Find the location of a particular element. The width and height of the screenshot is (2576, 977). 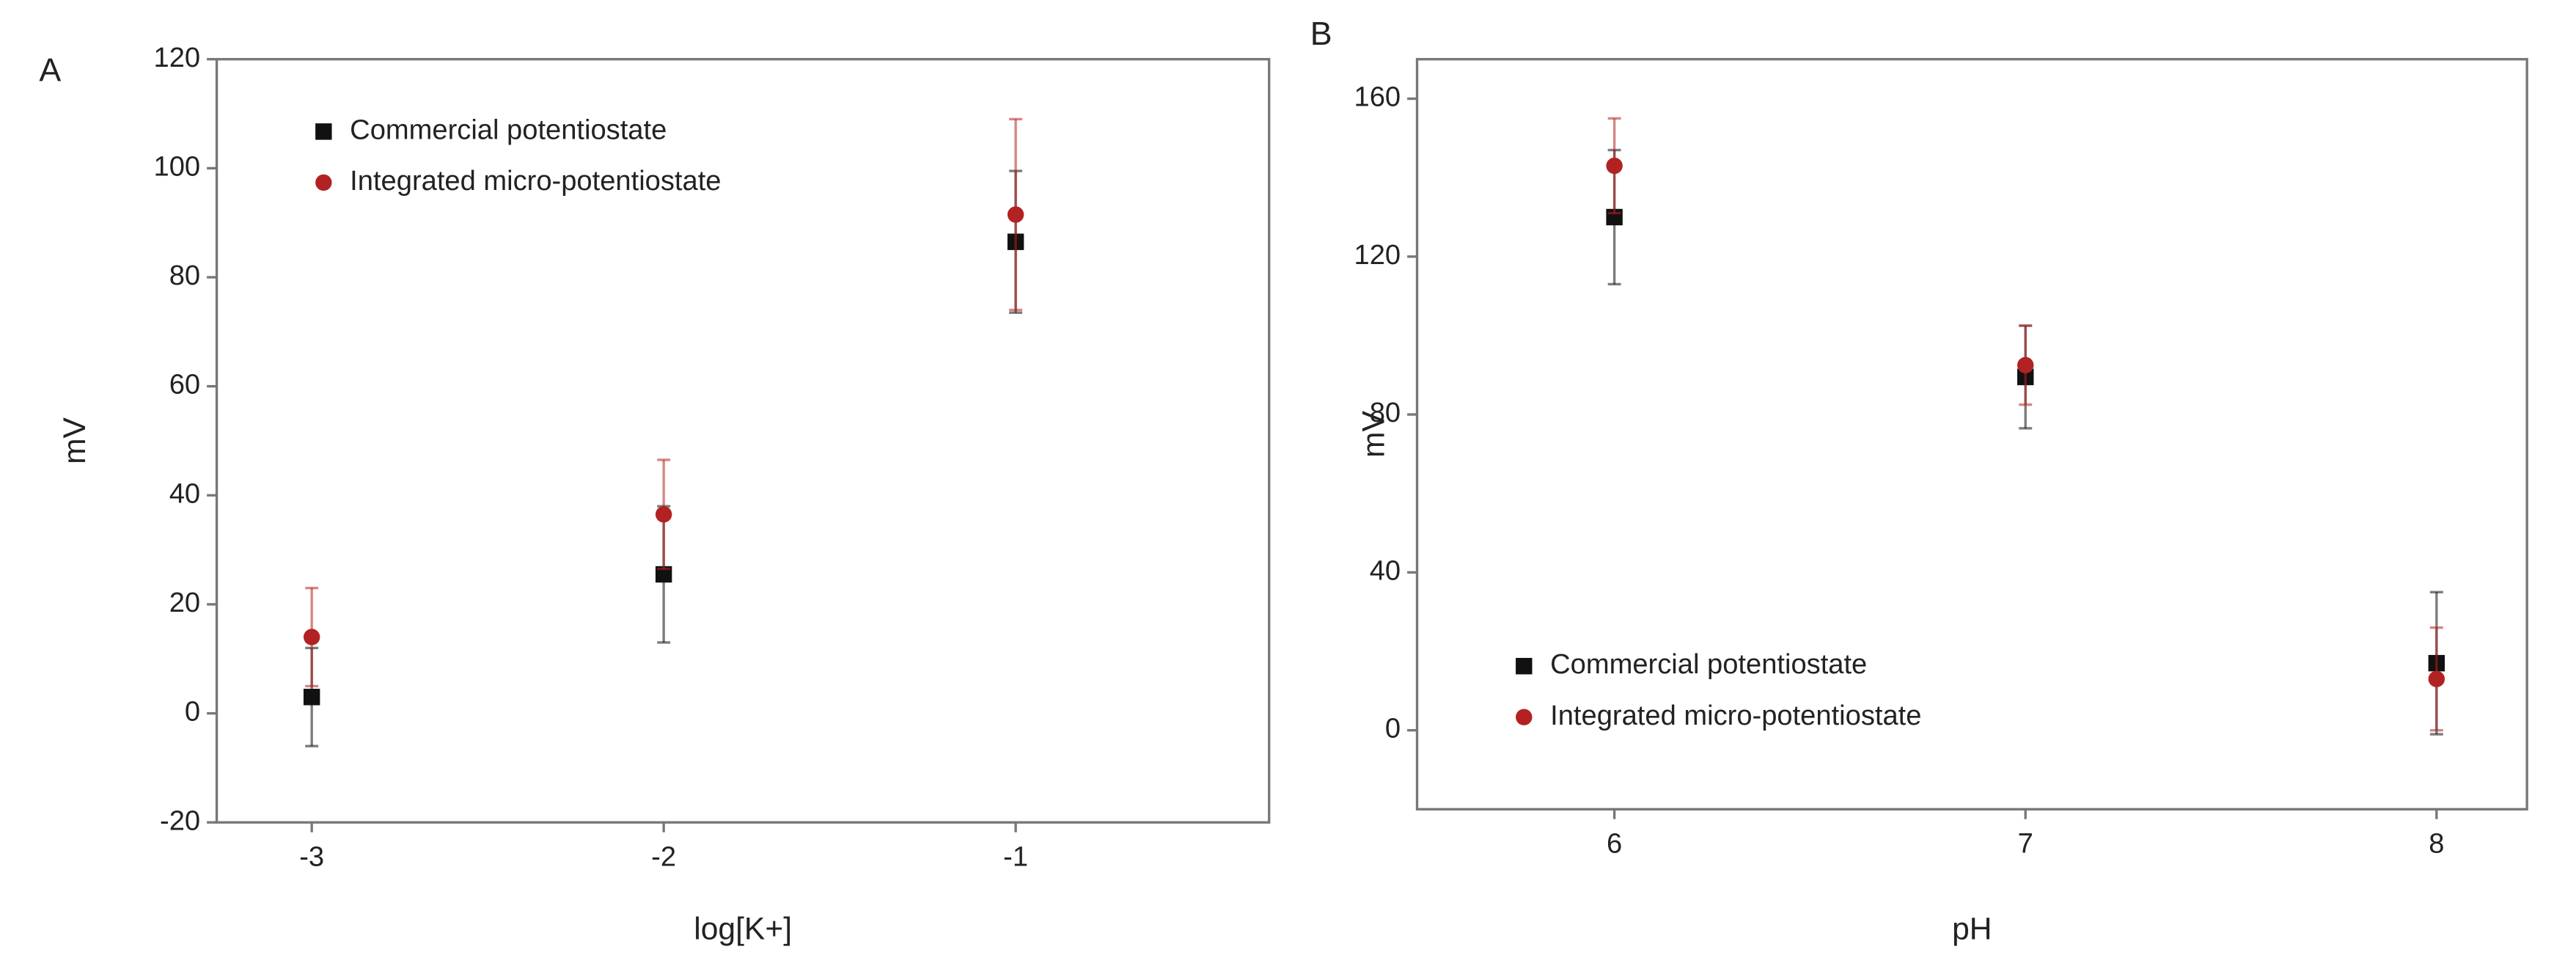

x-axis-title: log[K+] is located at coordinates (743, 928).